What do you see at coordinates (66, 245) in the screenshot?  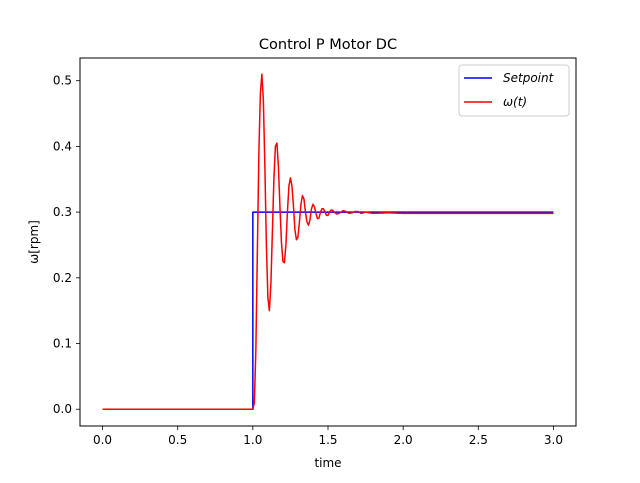 I see `y-axis-ticks: 0.0 0.1 0.2 0.3 0.4 0.5` at bounding box center [66, 245].